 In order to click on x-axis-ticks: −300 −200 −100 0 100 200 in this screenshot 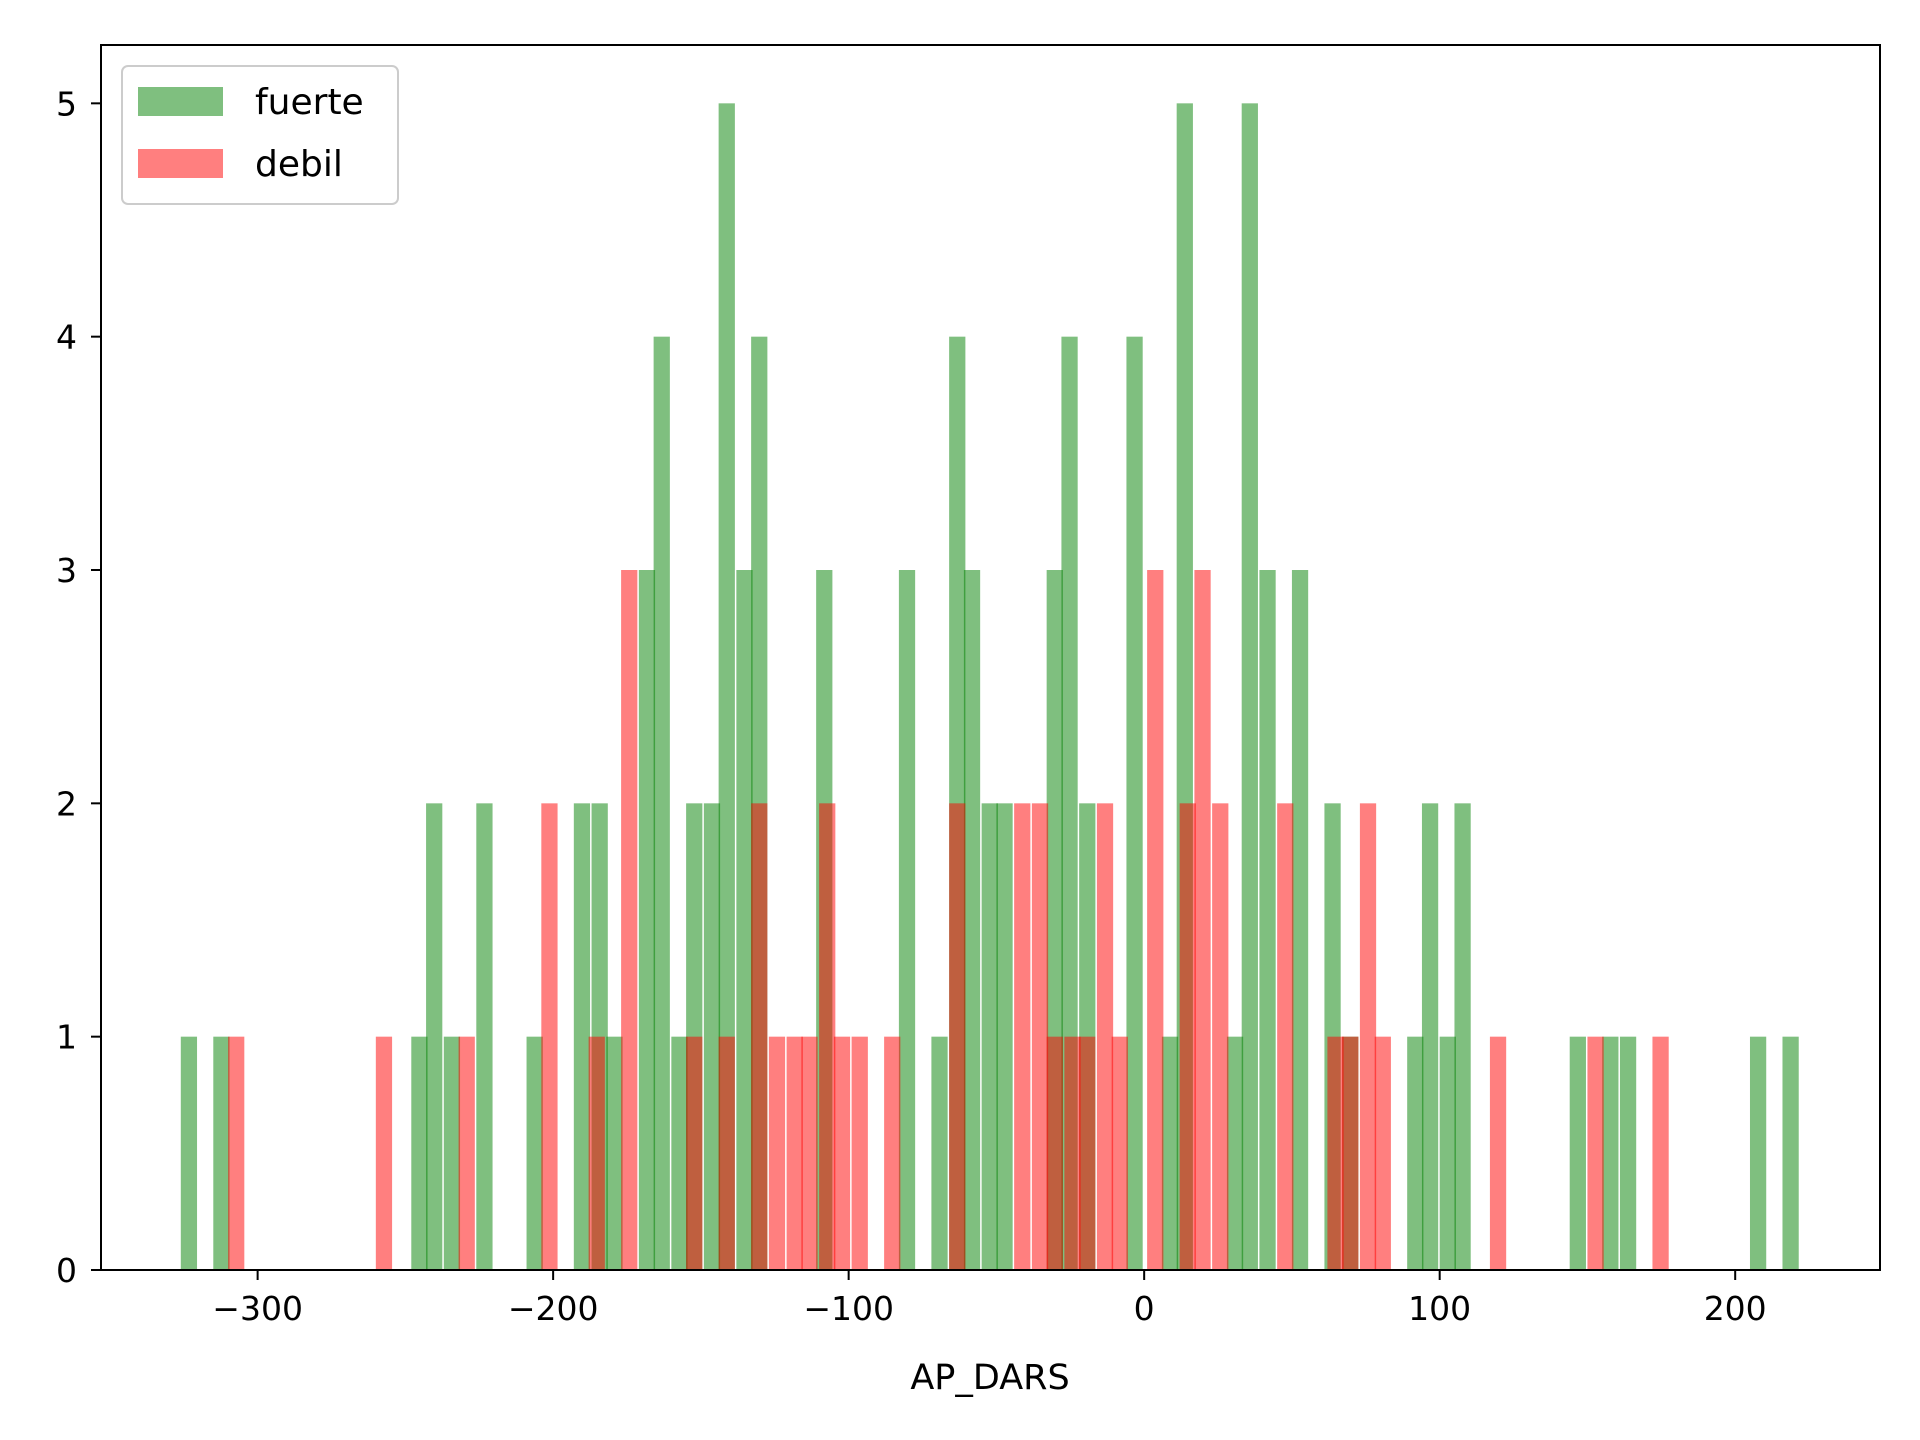, I will do `click(989, 1299)`.